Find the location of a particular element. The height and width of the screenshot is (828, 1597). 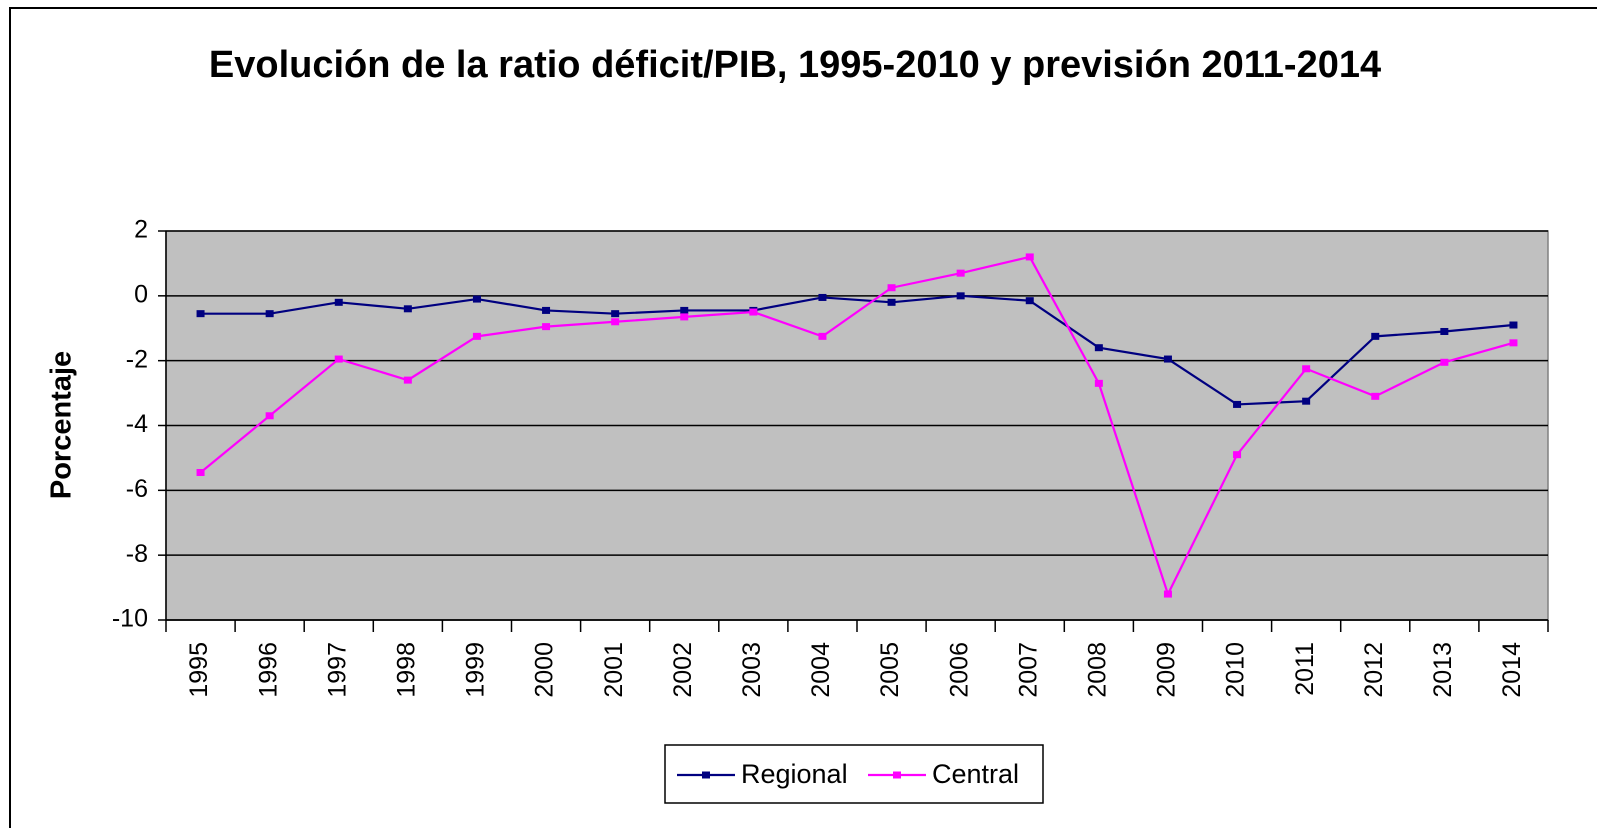

y-tick-label: -10 is located at coordinates (130, 619).